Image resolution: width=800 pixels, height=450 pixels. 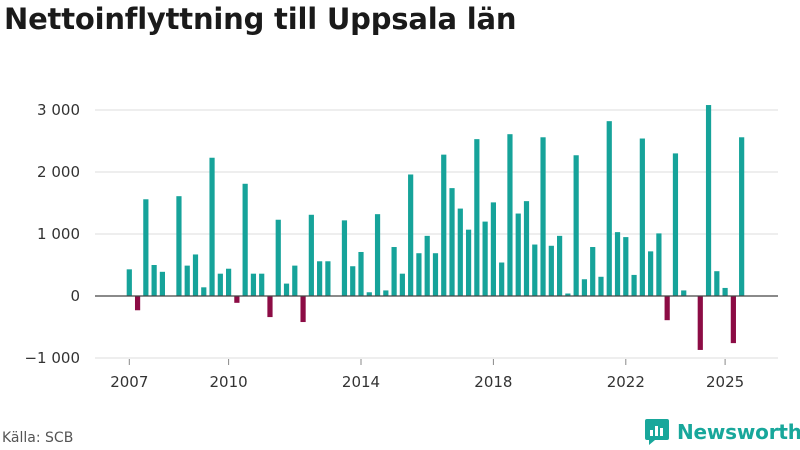 What do you see at coordinates (75, 296) in the screenshot?
I see `y-tick-label: 0` at bounding box center [75, 296].